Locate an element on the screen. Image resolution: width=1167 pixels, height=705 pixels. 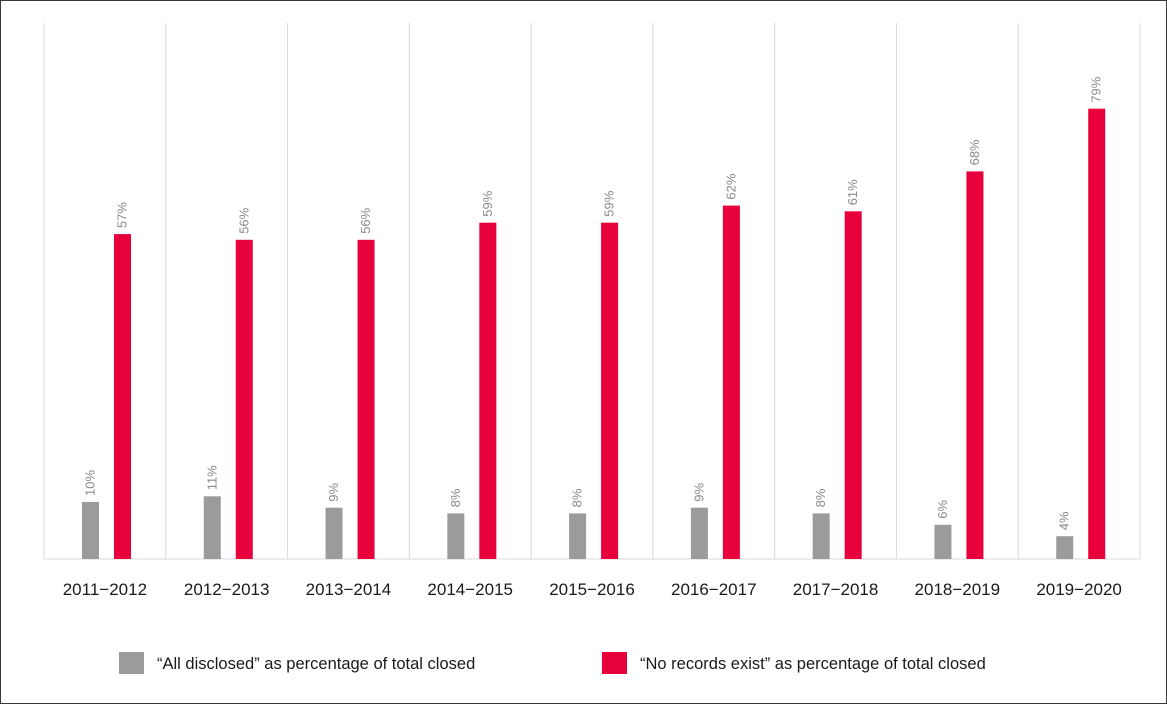
x-tick-label: 2016−2017 is located at coordinates (714, 589).